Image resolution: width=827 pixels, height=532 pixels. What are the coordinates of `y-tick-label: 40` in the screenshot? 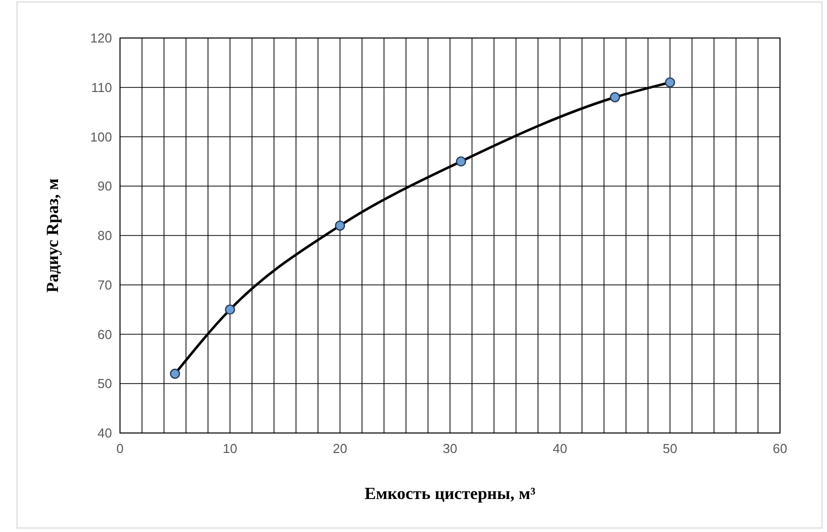 It's located at (105, 433).